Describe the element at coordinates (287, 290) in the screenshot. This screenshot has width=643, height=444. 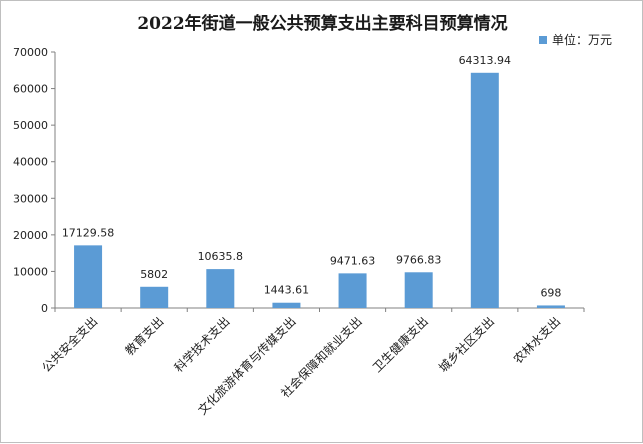
I see `data-label: 1443.61` at that location.